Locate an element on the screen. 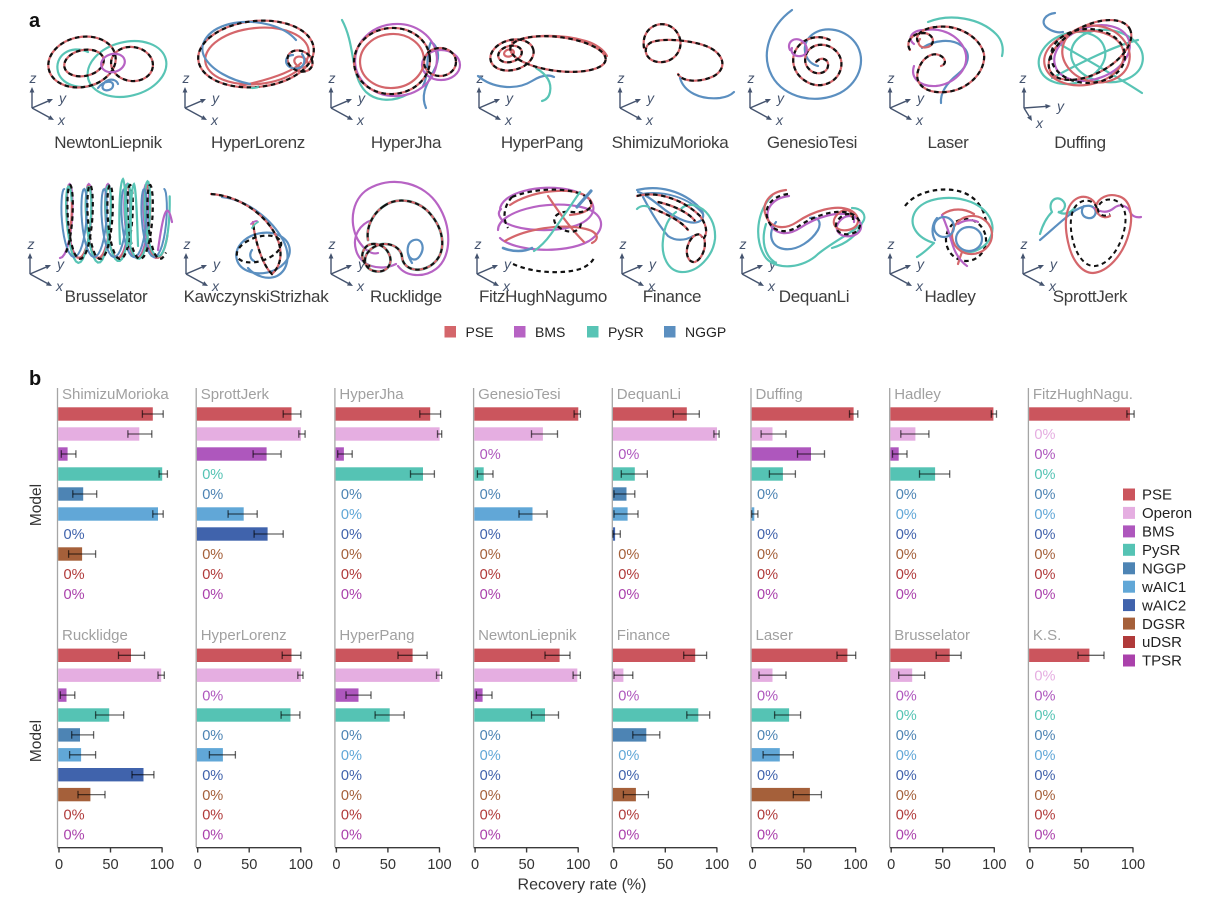  svg-text: Model is located at coordinates (36, 741).